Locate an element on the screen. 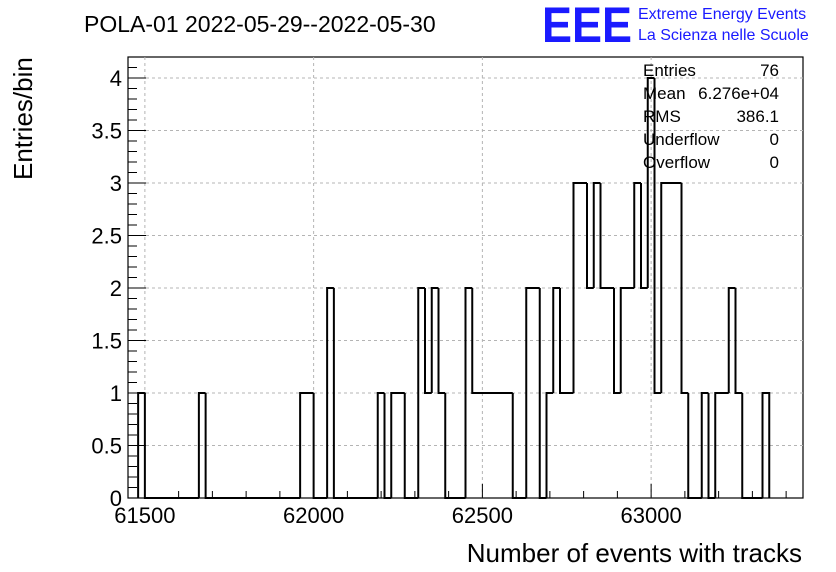  x-tick-label: 63000 is located at coordinates (651, 515).